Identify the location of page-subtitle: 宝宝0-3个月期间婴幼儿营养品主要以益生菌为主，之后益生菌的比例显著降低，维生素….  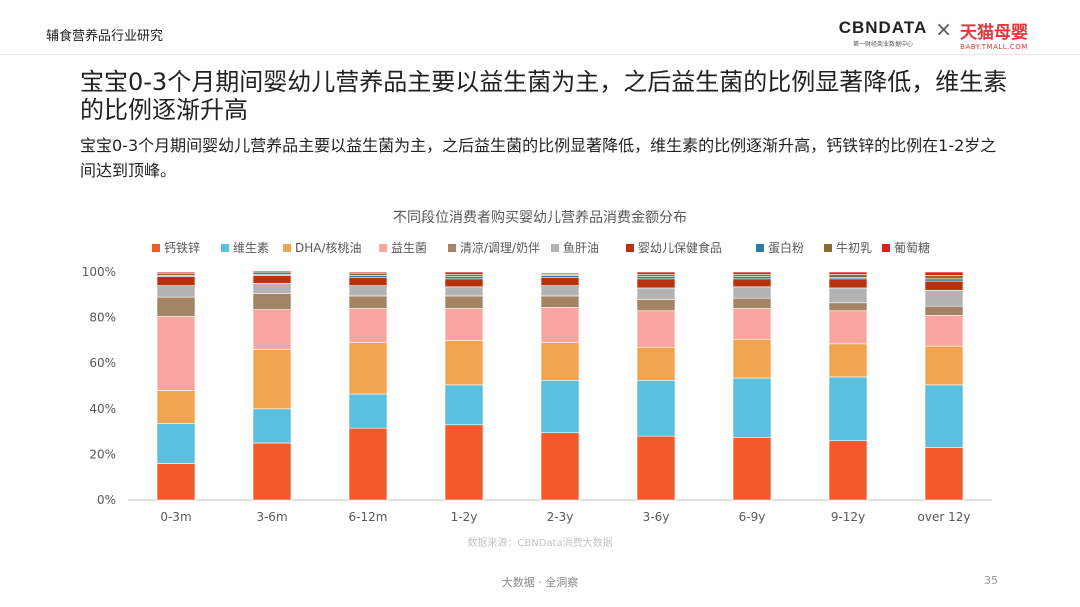
(538, 158).